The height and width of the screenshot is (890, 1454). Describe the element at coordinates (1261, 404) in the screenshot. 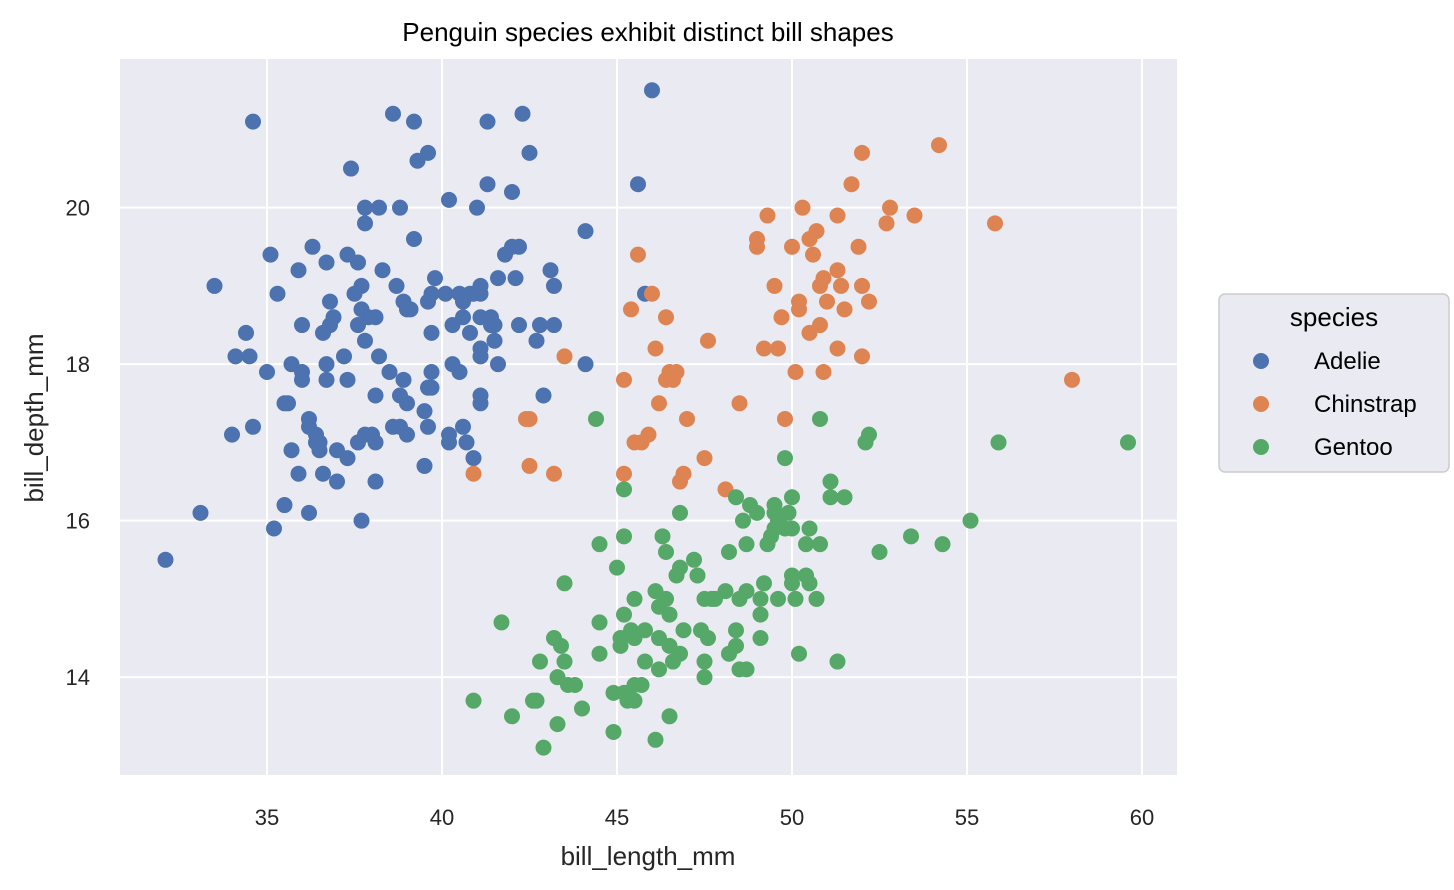

I see `legend-marker-chinstrap` at that location.